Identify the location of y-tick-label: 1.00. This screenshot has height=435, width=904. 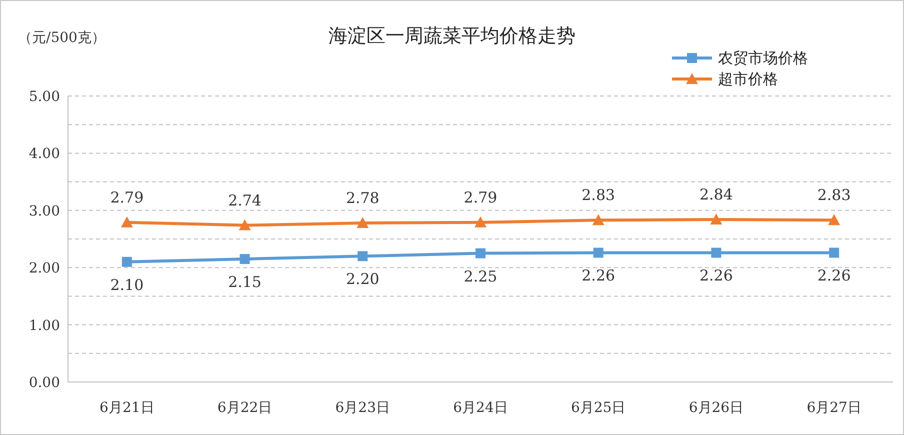
(44, 326).